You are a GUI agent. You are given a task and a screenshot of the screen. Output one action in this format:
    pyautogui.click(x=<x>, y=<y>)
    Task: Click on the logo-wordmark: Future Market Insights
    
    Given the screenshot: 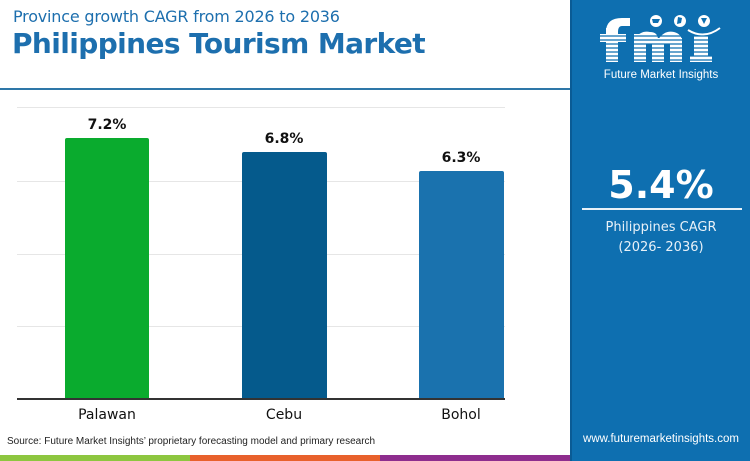 What is the action you would take?
    pyautogui.click(x=661, y=75)
    